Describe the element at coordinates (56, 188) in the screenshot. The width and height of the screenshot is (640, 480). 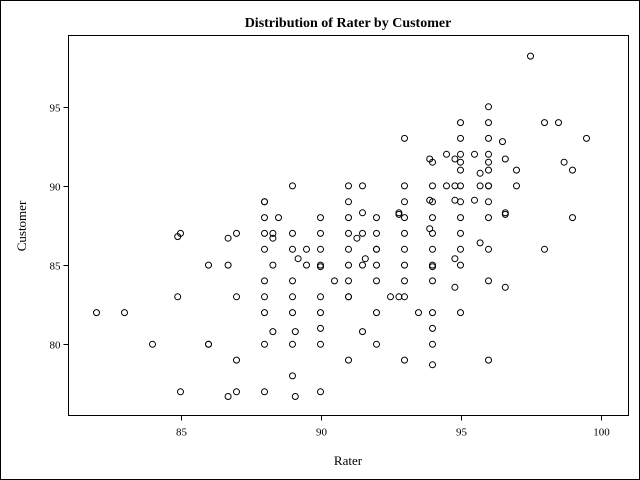
I see `y-tick-label: 90` at that location.